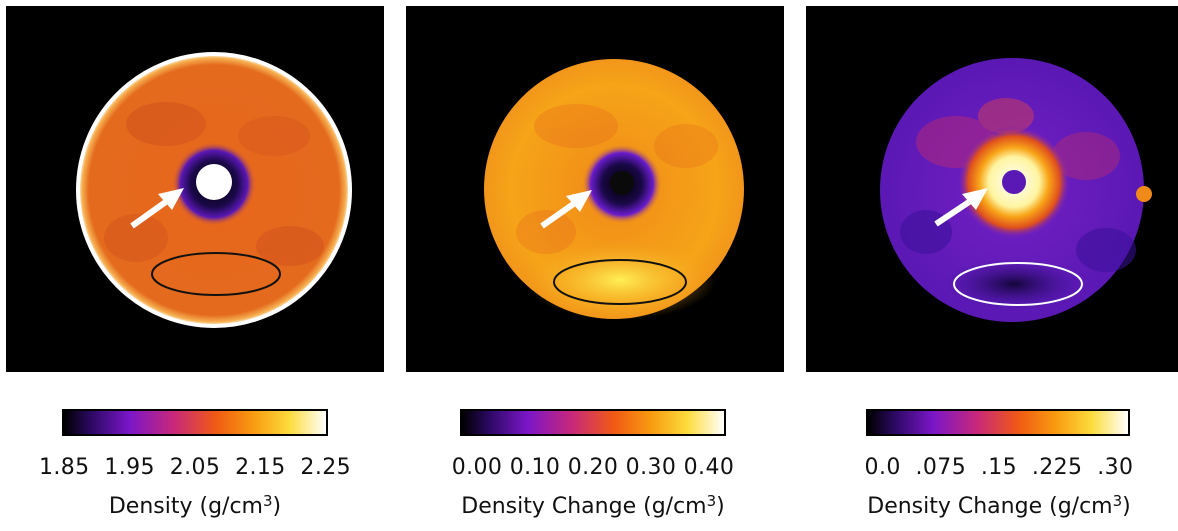  I want to click on colorbar-tick-labels: 0.0 .075 .15 .225 .30, so click(999, 467).